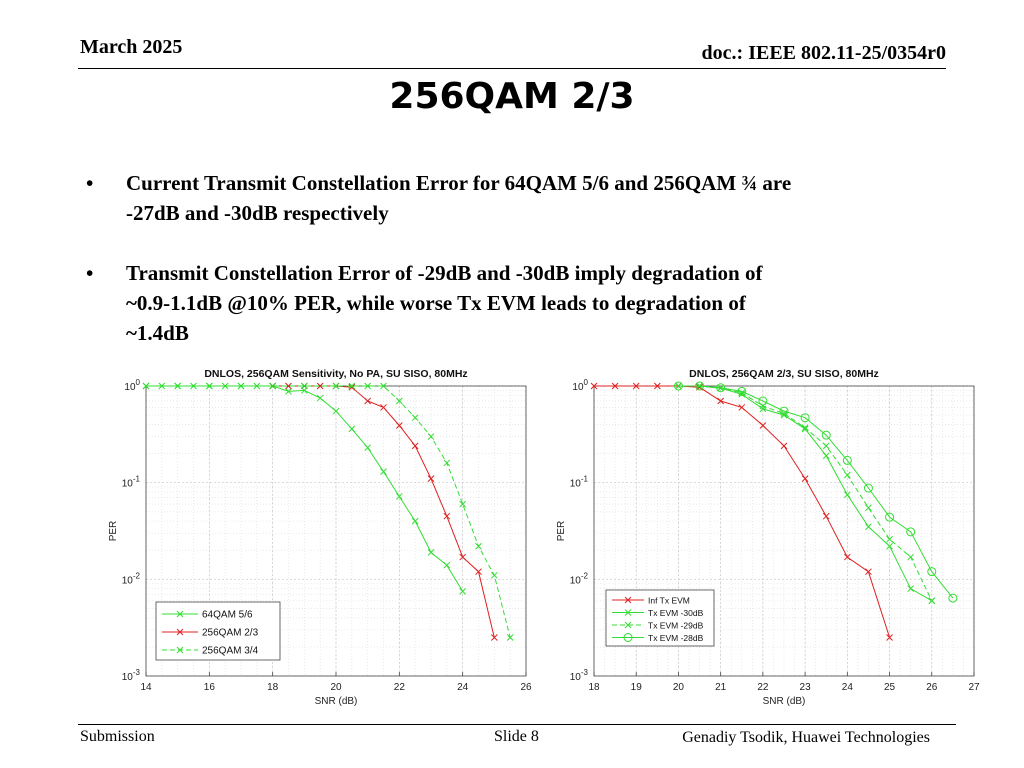  Describe the element at coordinates (669, 601) in the screenshot. I see `legend-label: Inf Tx EVM` at that location.